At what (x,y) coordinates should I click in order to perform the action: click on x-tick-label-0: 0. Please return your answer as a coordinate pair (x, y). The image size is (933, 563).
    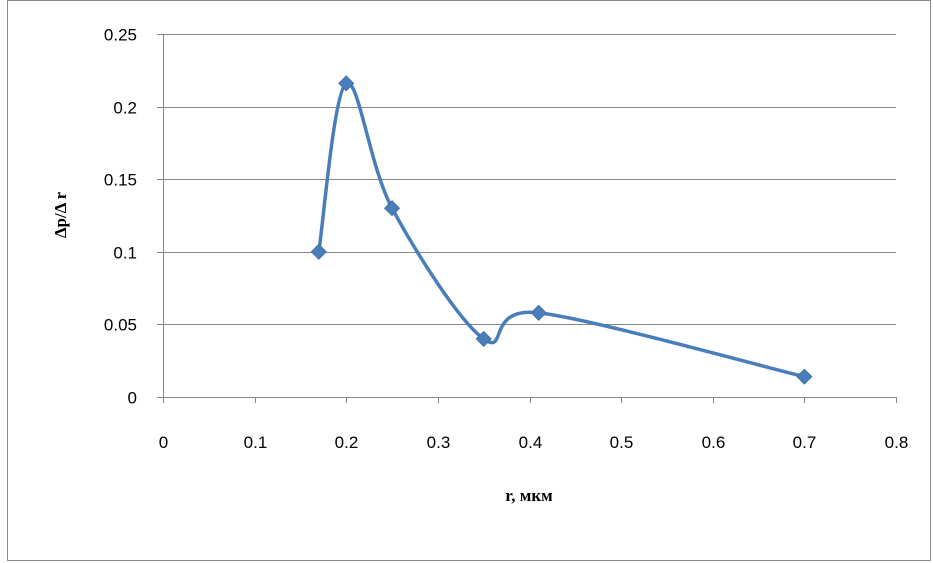
    Looking at the image, I should click on (163, 442).